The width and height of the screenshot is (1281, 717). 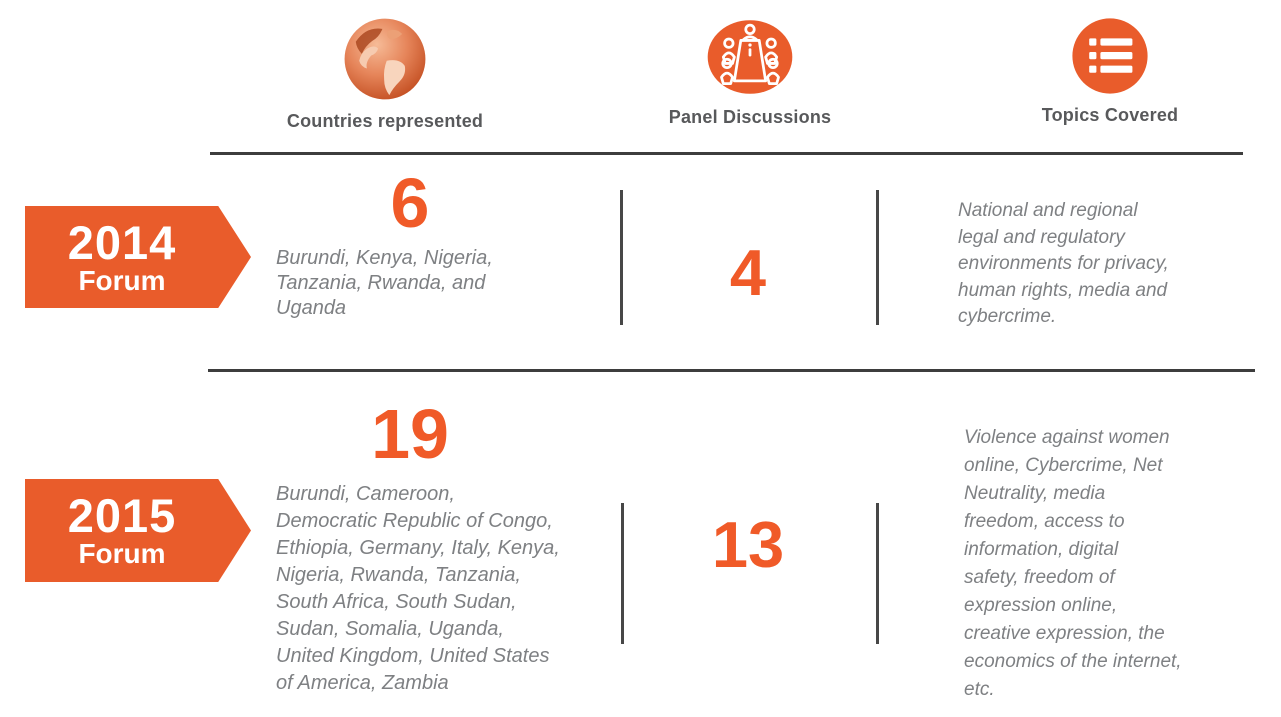 I want to click on year-label-2015: 2015, so click(x=122, y=516).